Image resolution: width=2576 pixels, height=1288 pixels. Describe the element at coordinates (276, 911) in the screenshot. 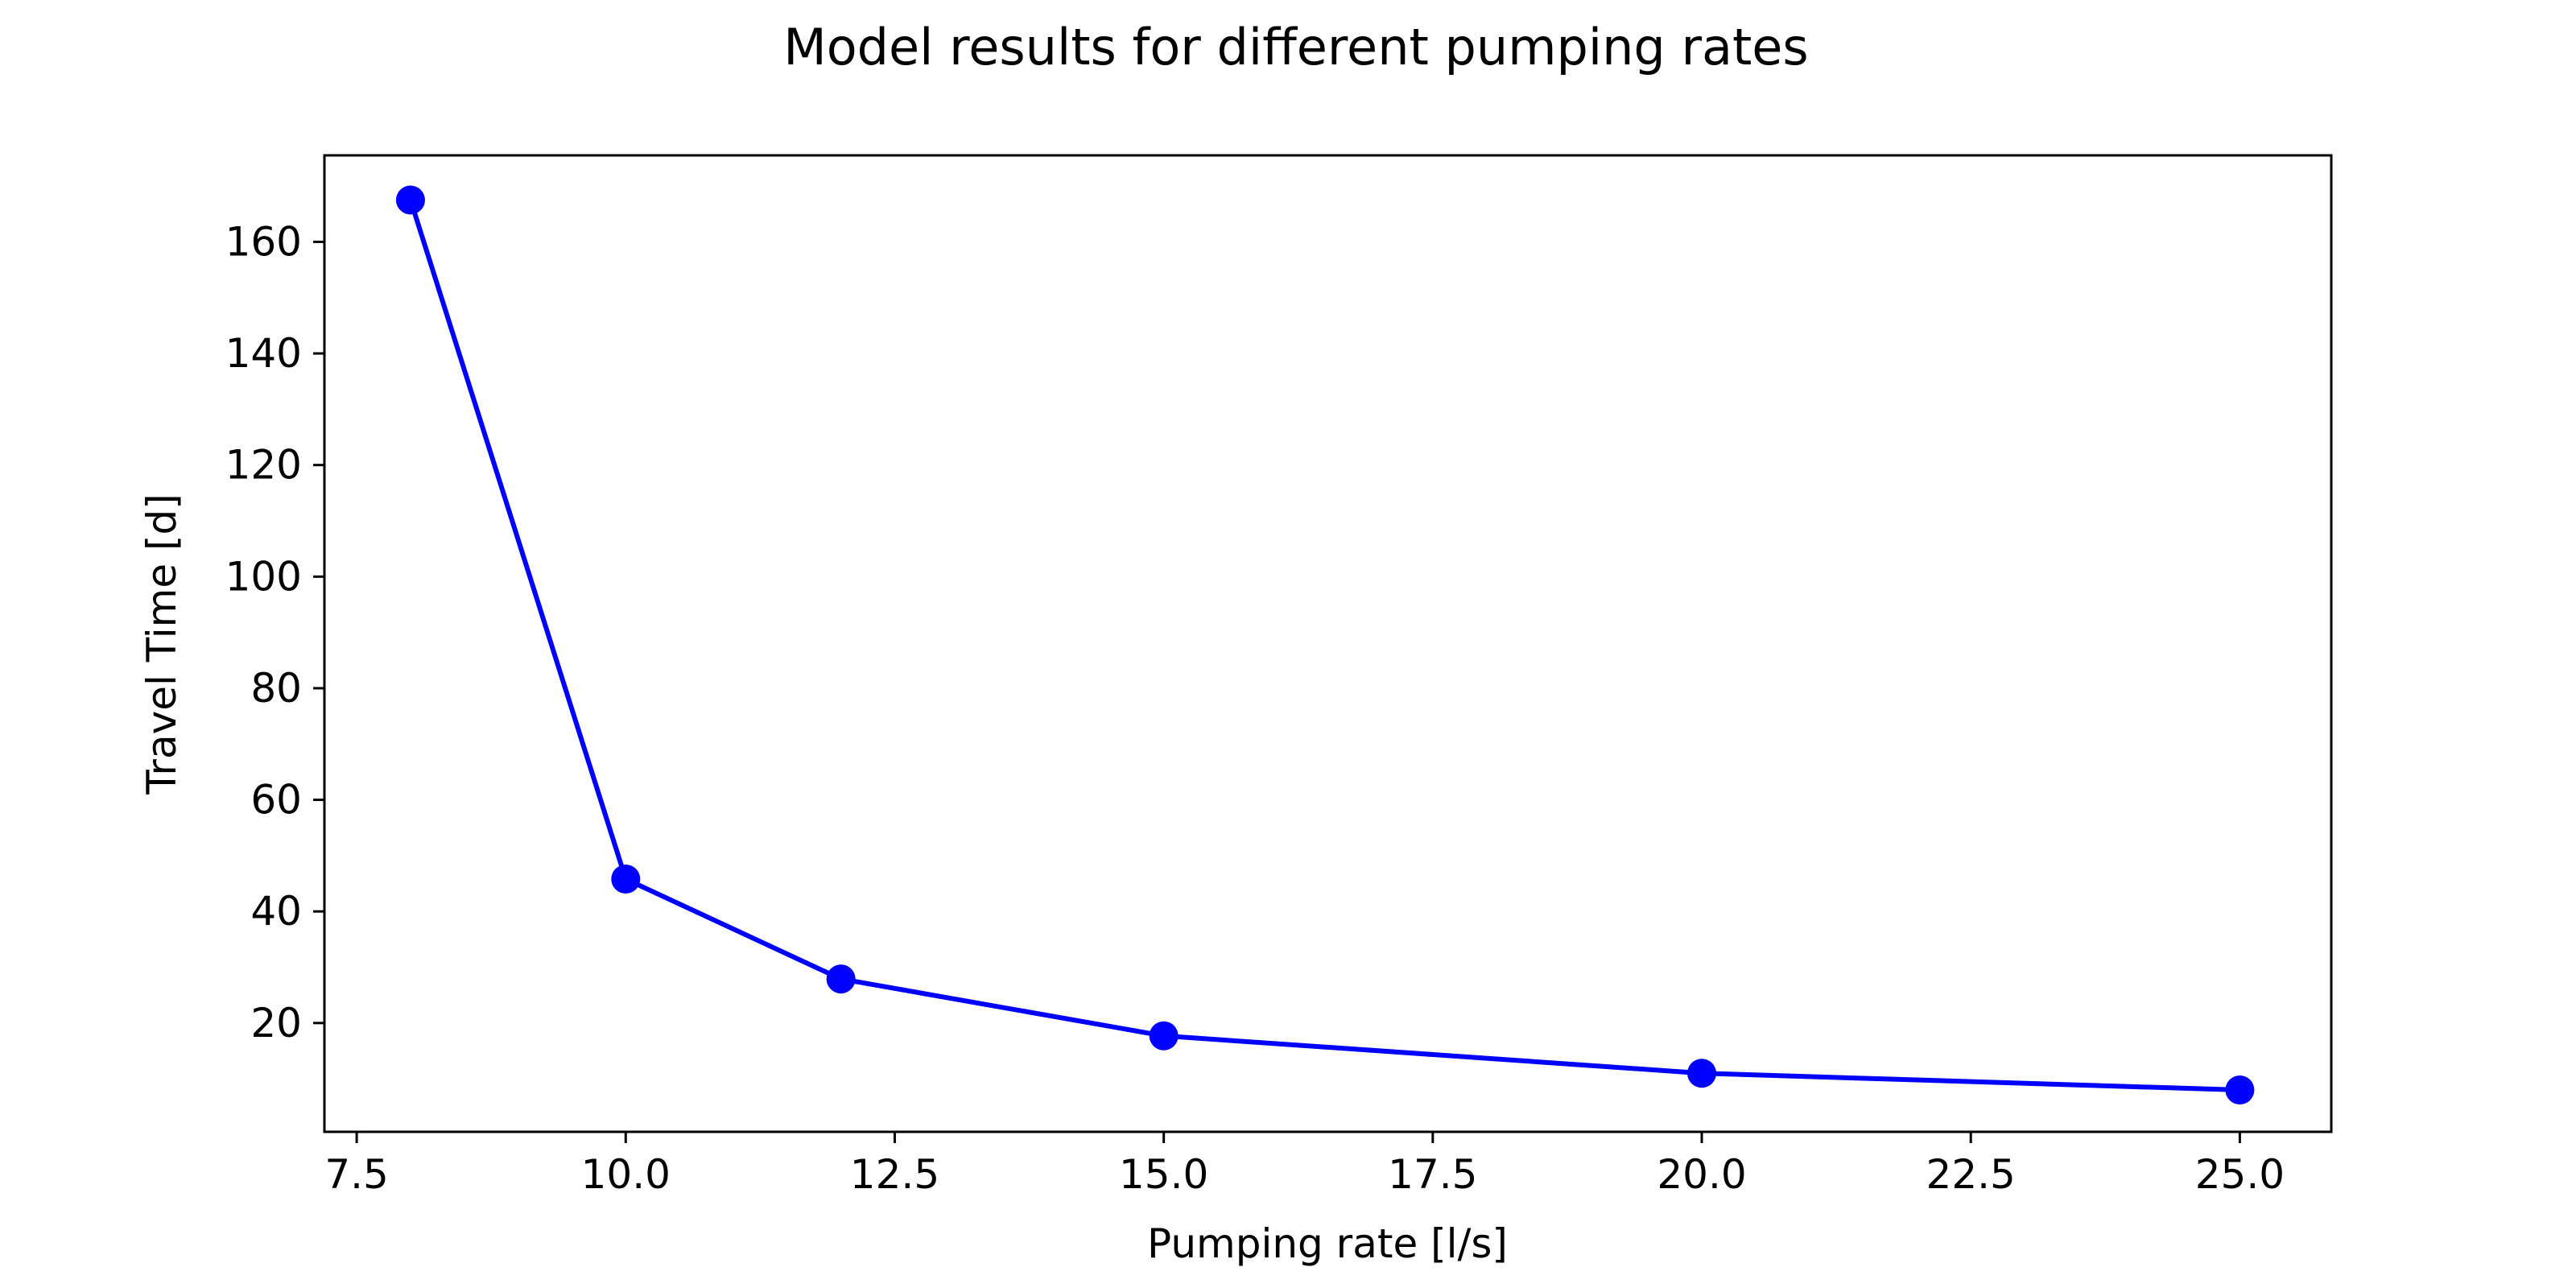

I see `y-tick-label: 40` at that location.